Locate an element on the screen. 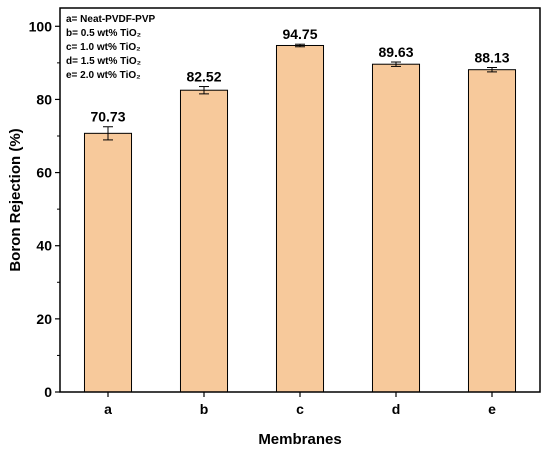 This screenshot has height=457, width=550. y-tick-label-0: 0 is located at coordinates (48, 392).